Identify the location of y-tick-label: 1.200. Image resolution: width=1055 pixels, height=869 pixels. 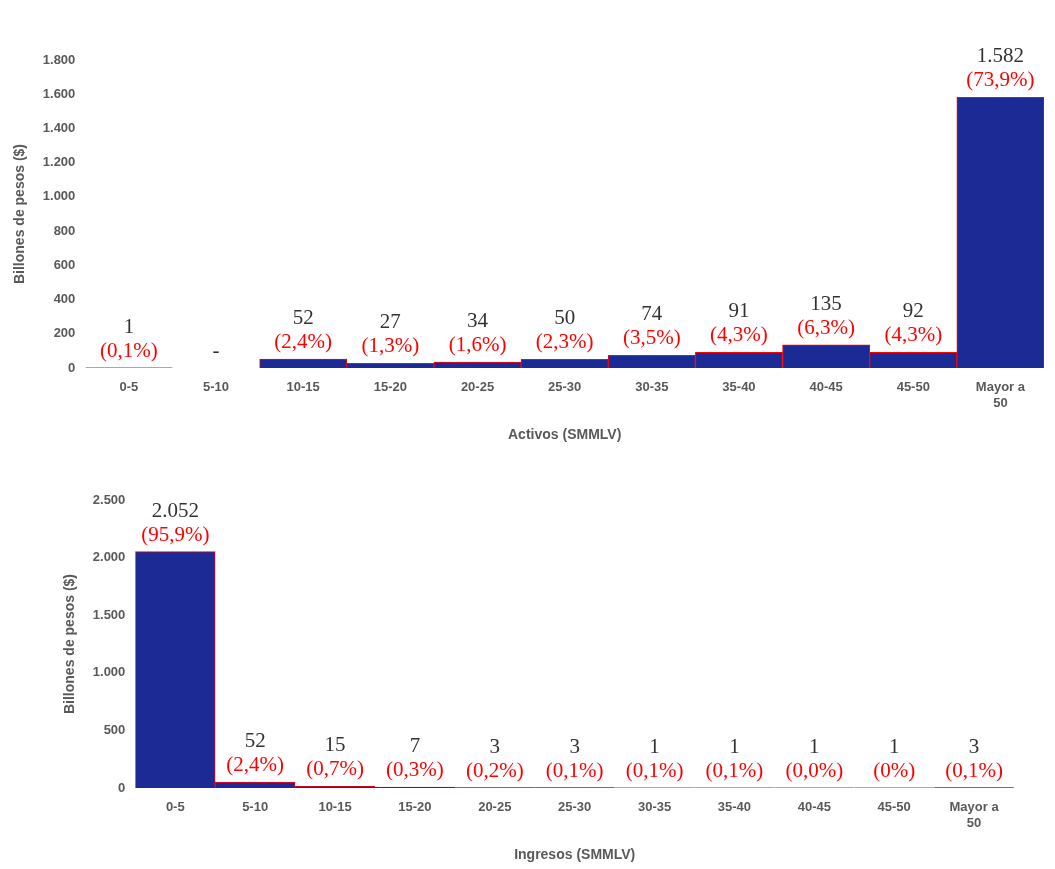
(59, 162).